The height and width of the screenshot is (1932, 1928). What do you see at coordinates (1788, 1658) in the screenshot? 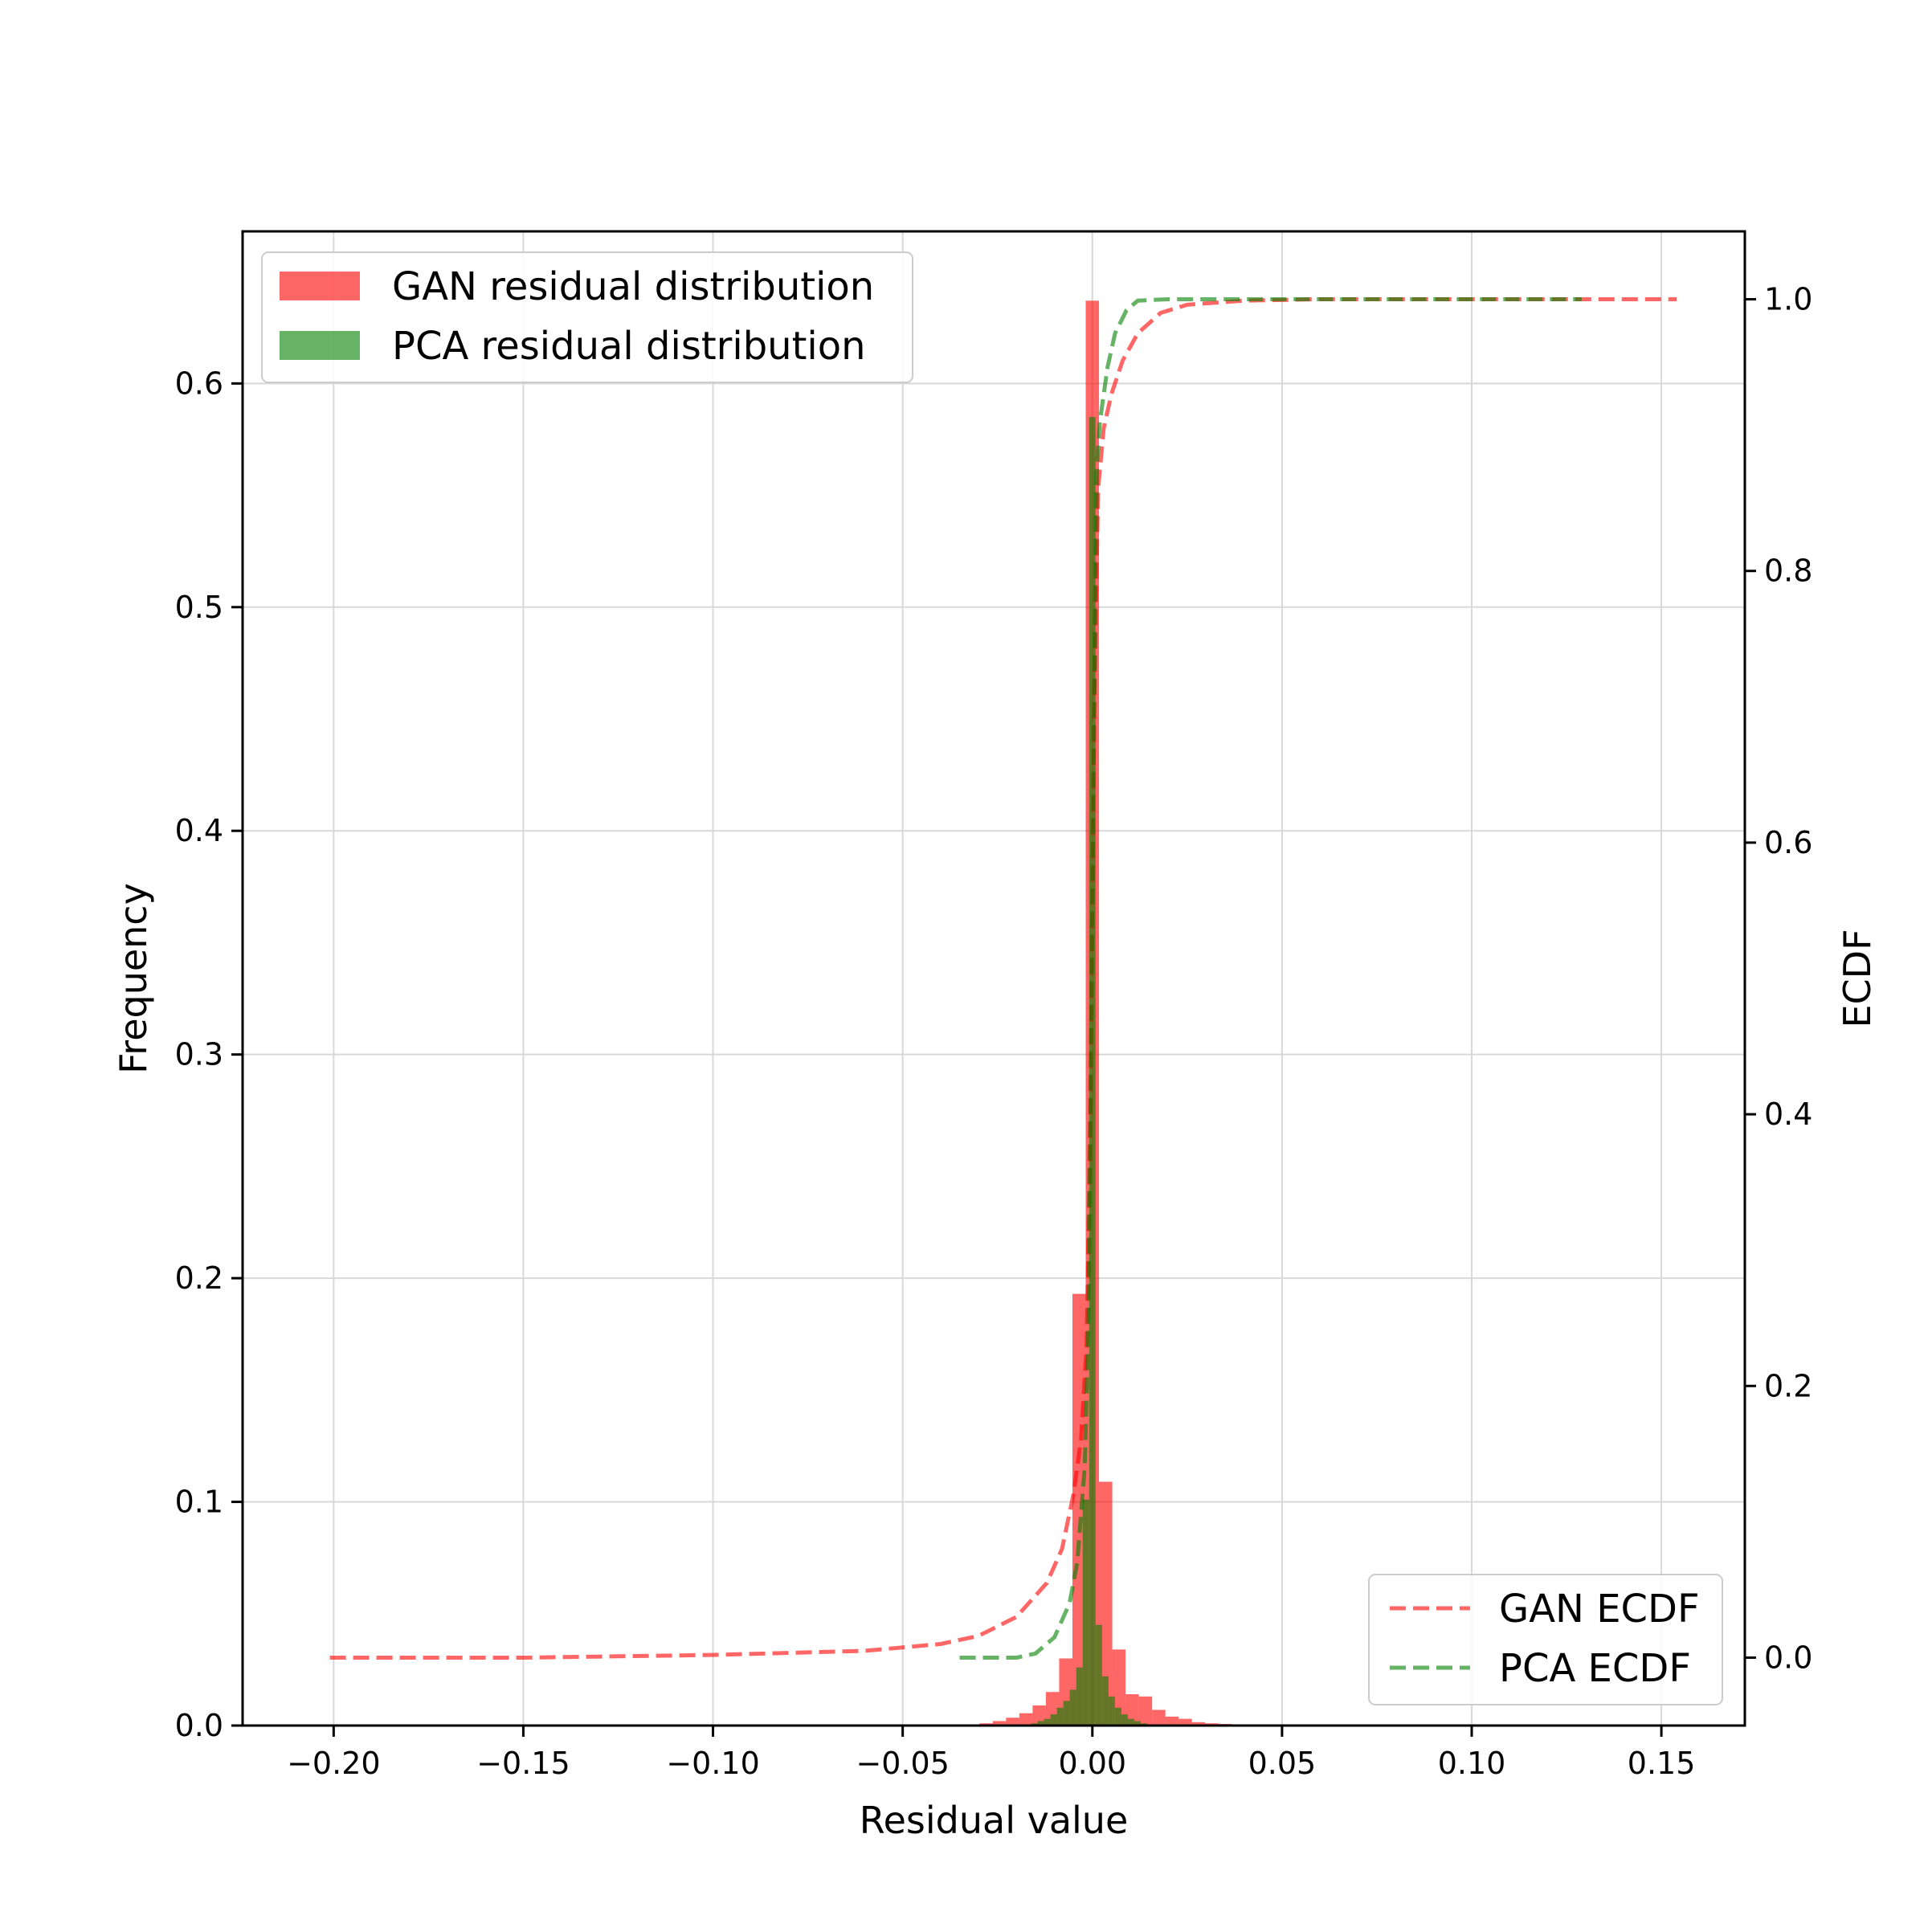
I see `y2-tick-label-0: 0.0` at bounding box center [1788, 1658].